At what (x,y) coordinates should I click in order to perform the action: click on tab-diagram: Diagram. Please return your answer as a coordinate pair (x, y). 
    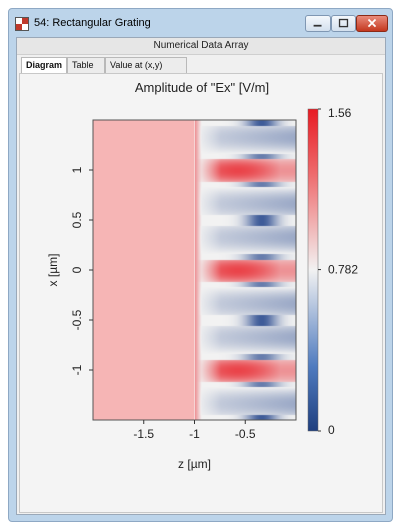
    Looking at the image, I should click on (44, 65).